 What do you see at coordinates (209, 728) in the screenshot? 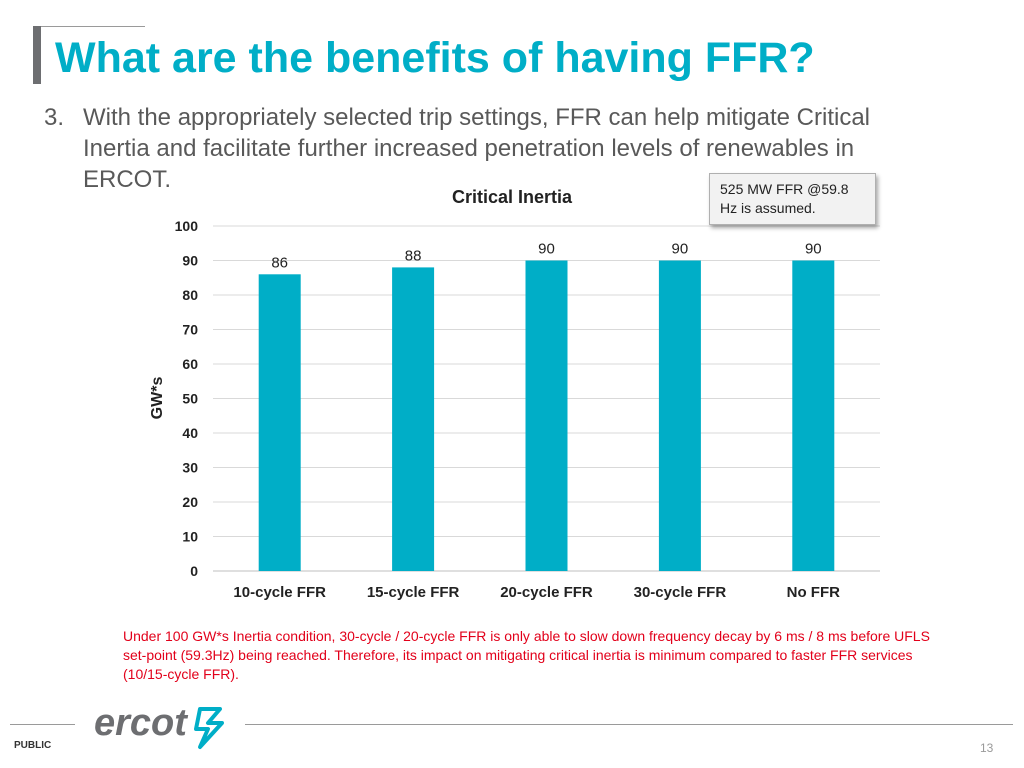
I see `lightning-icon` at bounding box center [209, 728].